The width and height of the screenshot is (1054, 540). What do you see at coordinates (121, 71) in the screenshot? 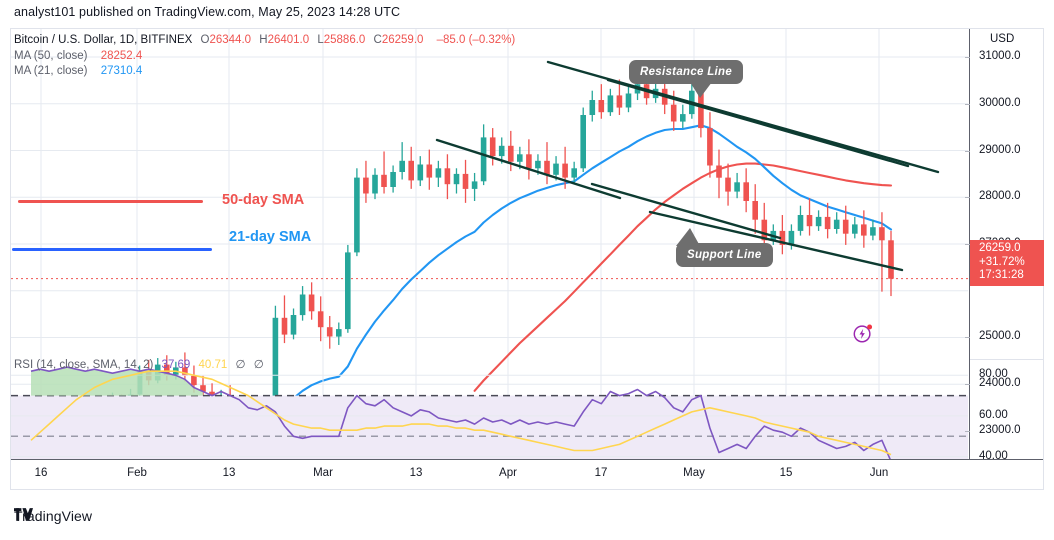
I see `ma21-value: 27310.4` at bounding box center [121, 71].